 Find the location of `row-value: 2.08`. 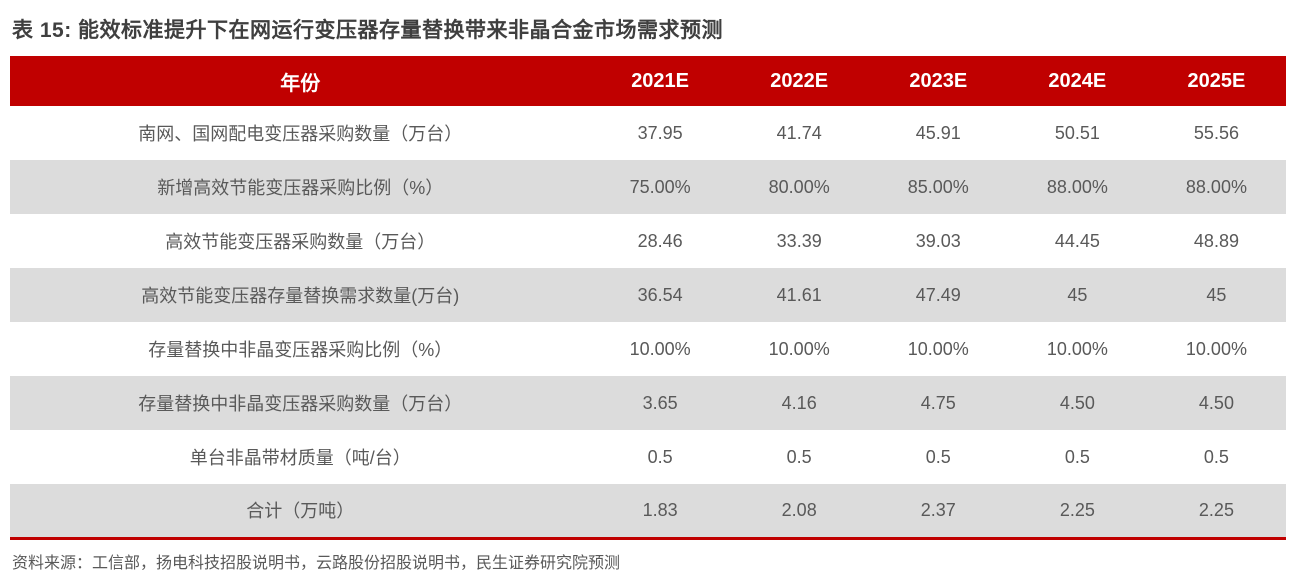

row-value: 2.08 is located at coordinates (799, 509).